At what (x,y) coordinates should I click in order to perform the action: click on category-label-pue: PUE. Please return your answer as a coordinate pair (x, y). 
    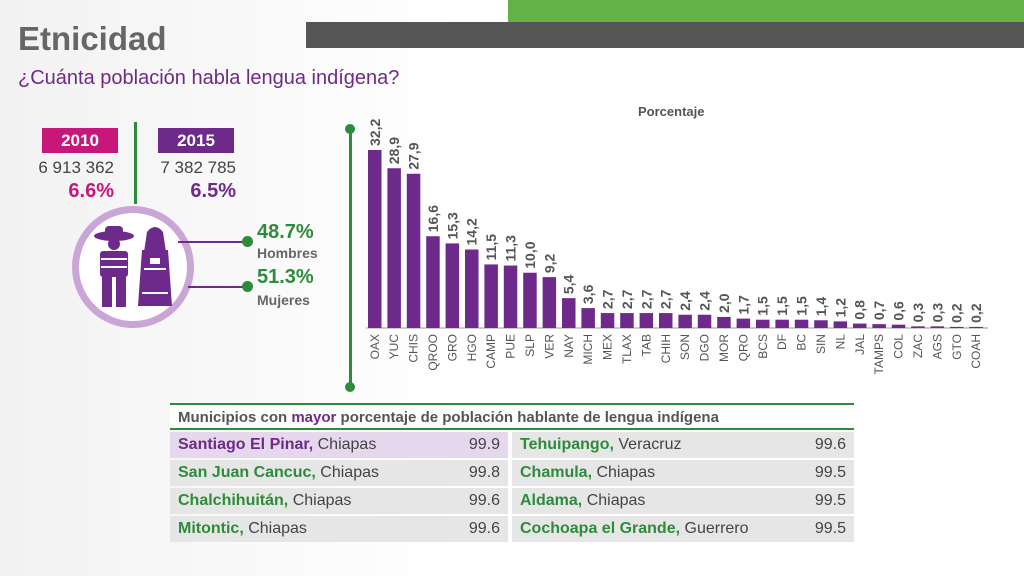
    Looking at the image, I should click on (511, 346).